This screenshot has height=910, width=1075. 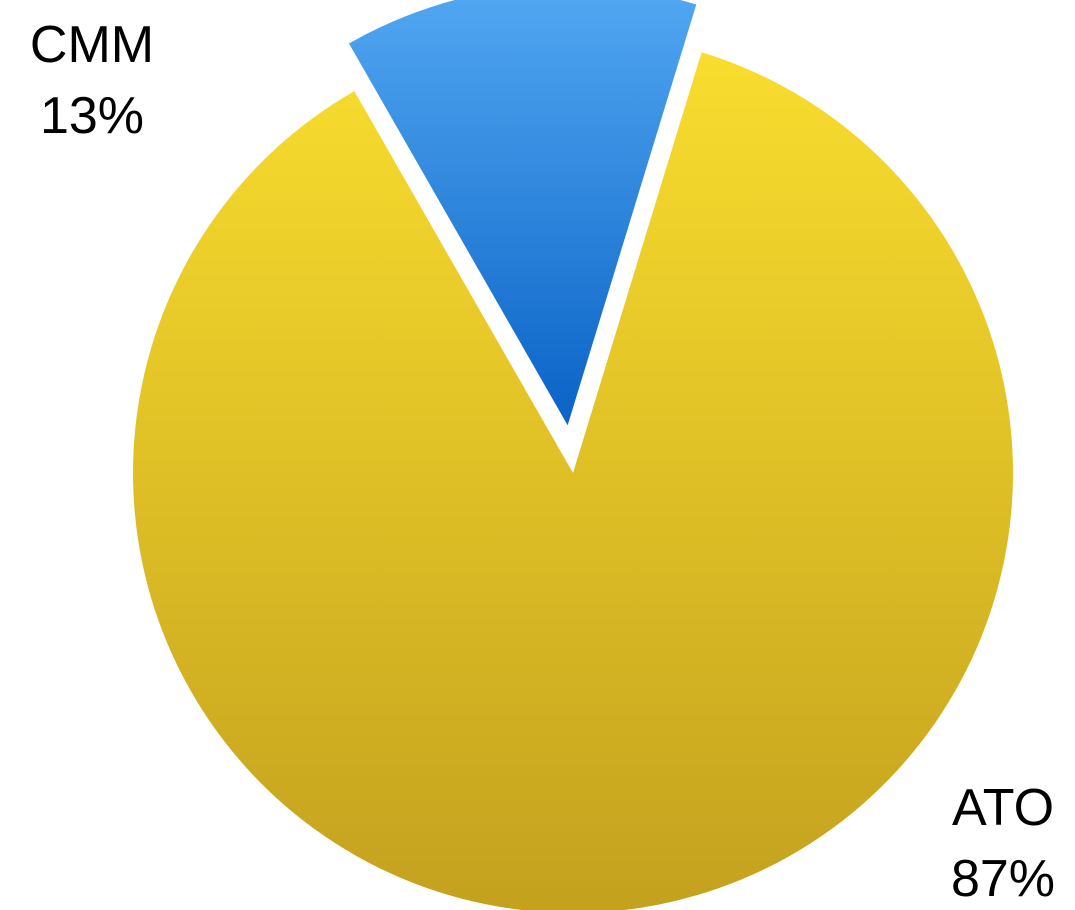 What do you see at coordinates (92, 45) in the screenshot?
I see `slice-label-cmm-name: CMM` at bounding box center [92, 45].